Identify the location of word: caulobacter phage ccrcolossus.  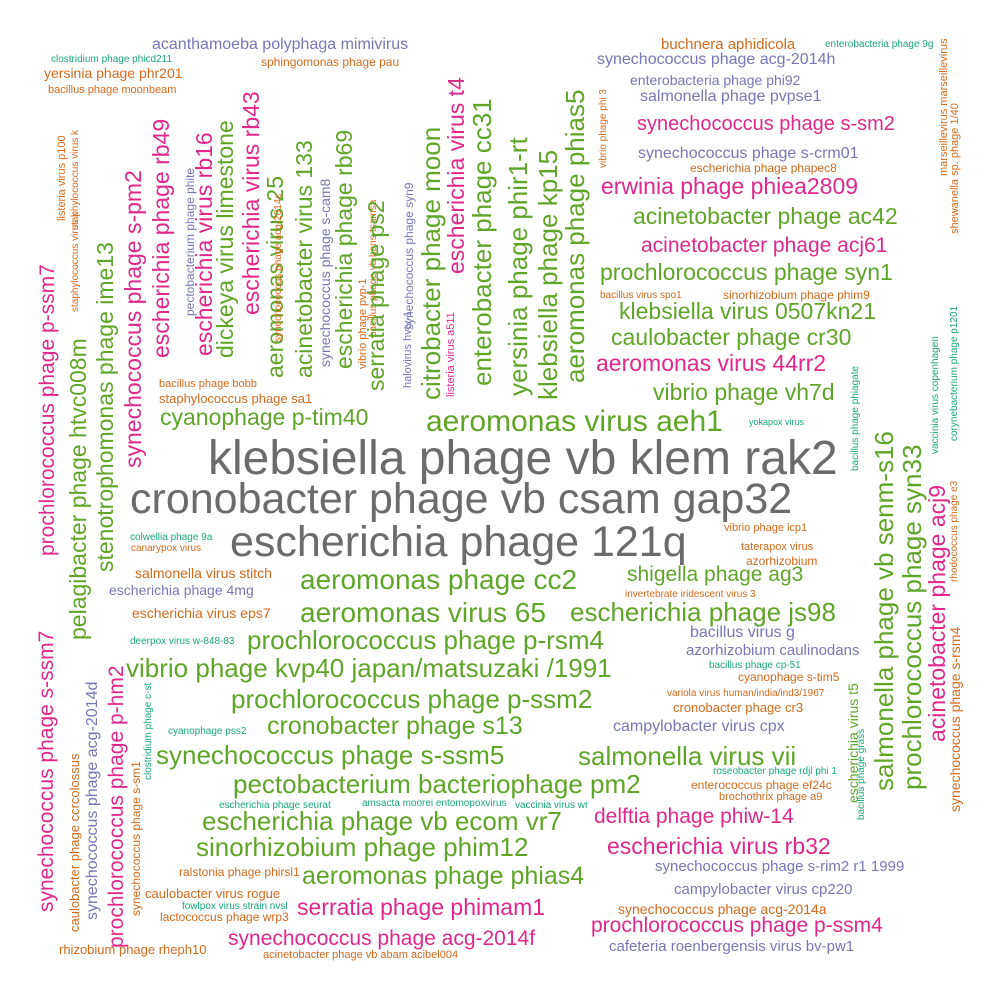
(74, 843).